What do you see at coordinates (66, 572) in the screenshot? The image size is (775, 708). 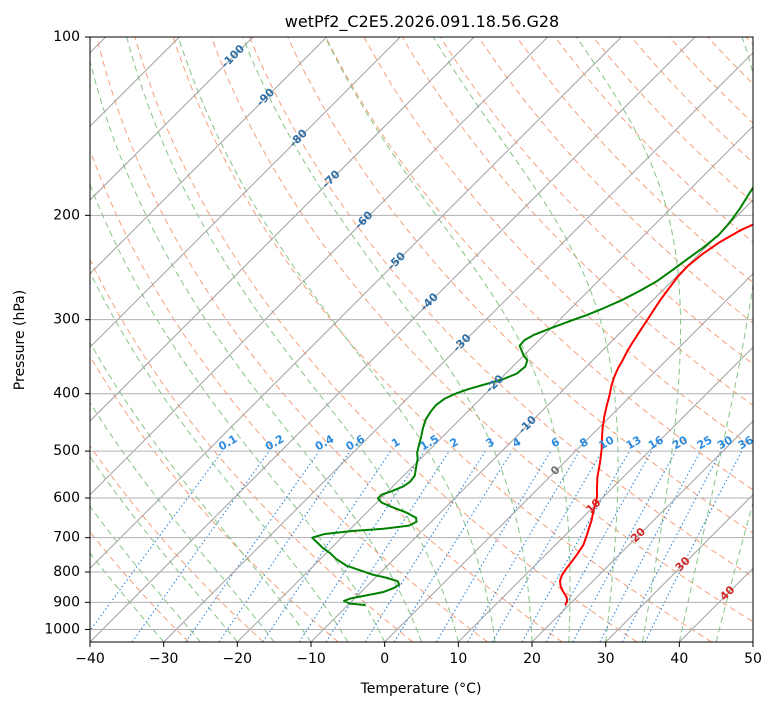 I see `y-tick-label: 800` at bounding box center [66, 572].